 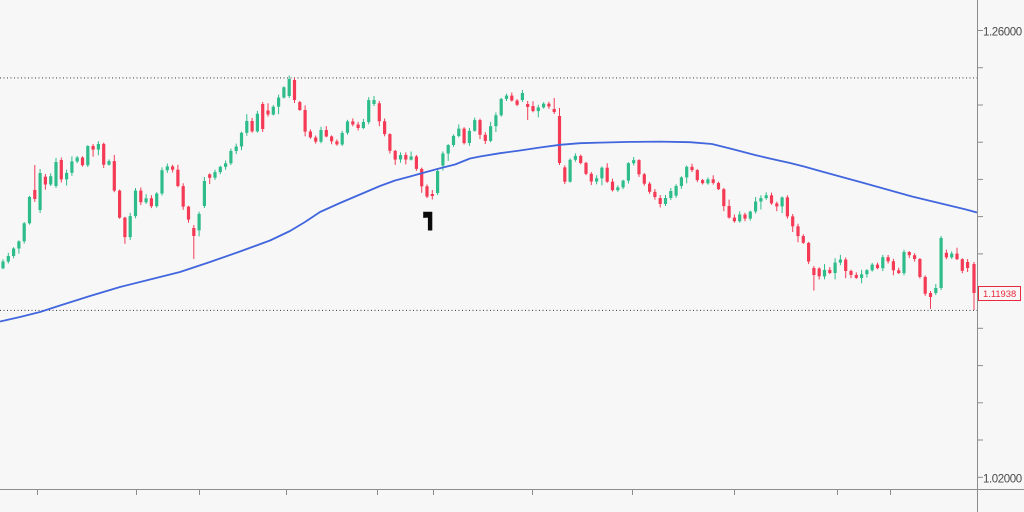 I want to click on svg-text: 1.02000, so click(x=1002, y=479).